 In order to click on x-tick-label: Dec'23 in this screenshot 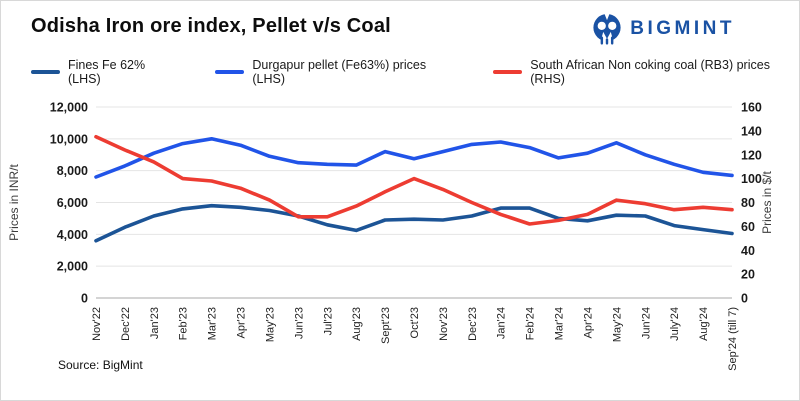, I will do `click(473, 324)`.